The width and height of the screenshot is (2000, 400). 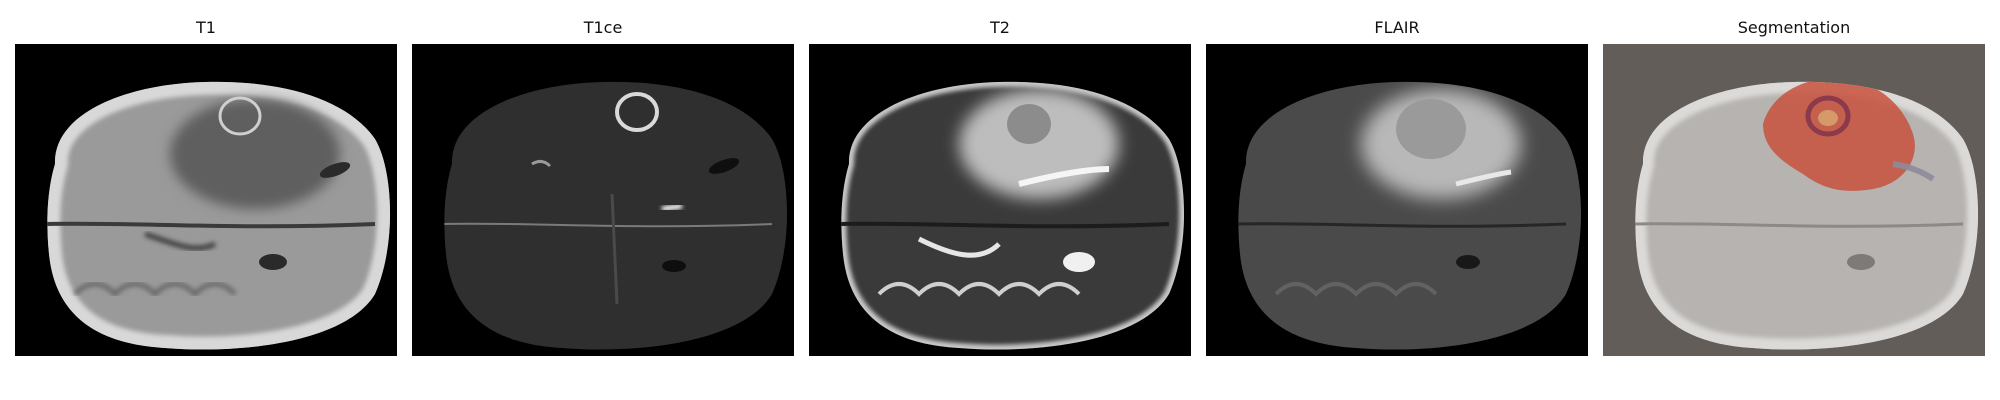 What do you see at coordinates (603, 200) in the screenshot?
I see `scan-image-t1ce` at bounding box center [603, 200].